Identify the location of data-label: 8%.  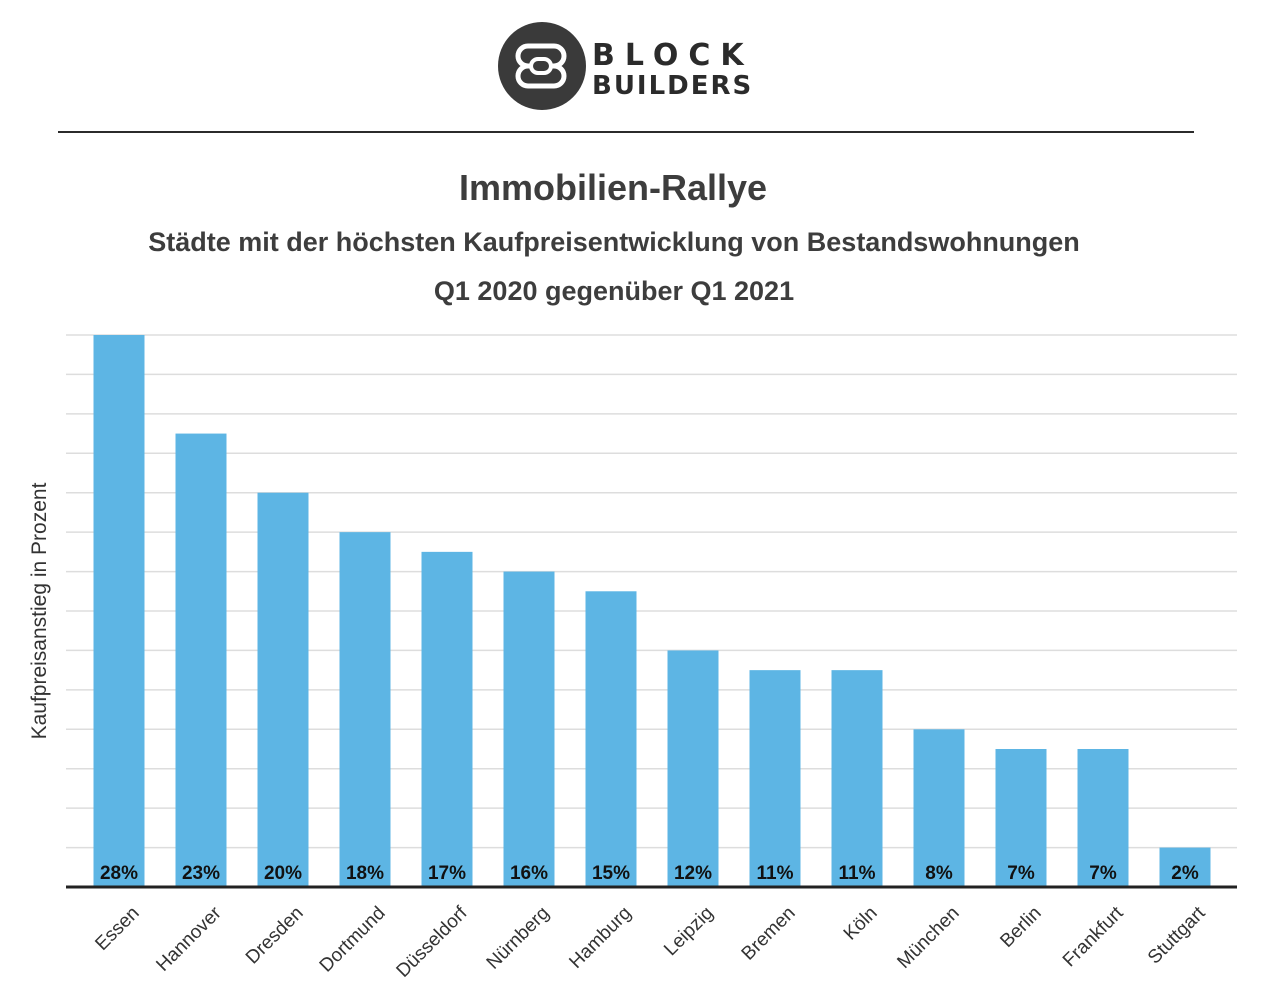
(939, 873).